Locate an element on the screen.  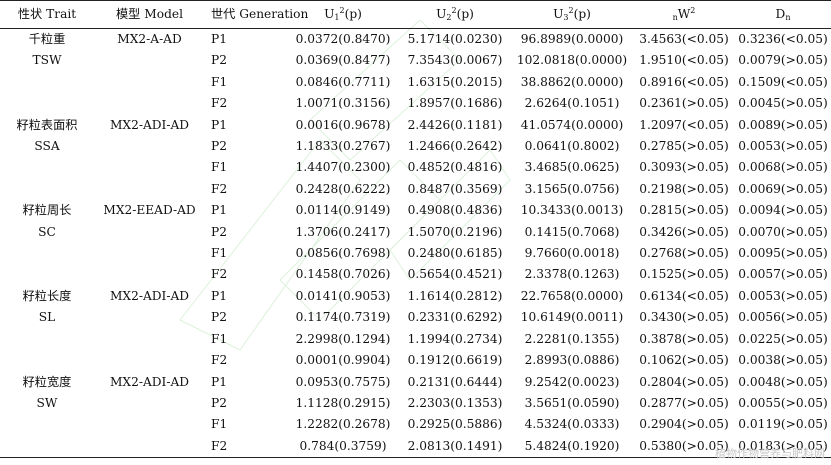
u1-value-cell: 0.0114(0.9149) is located at coordinates (343, 210).